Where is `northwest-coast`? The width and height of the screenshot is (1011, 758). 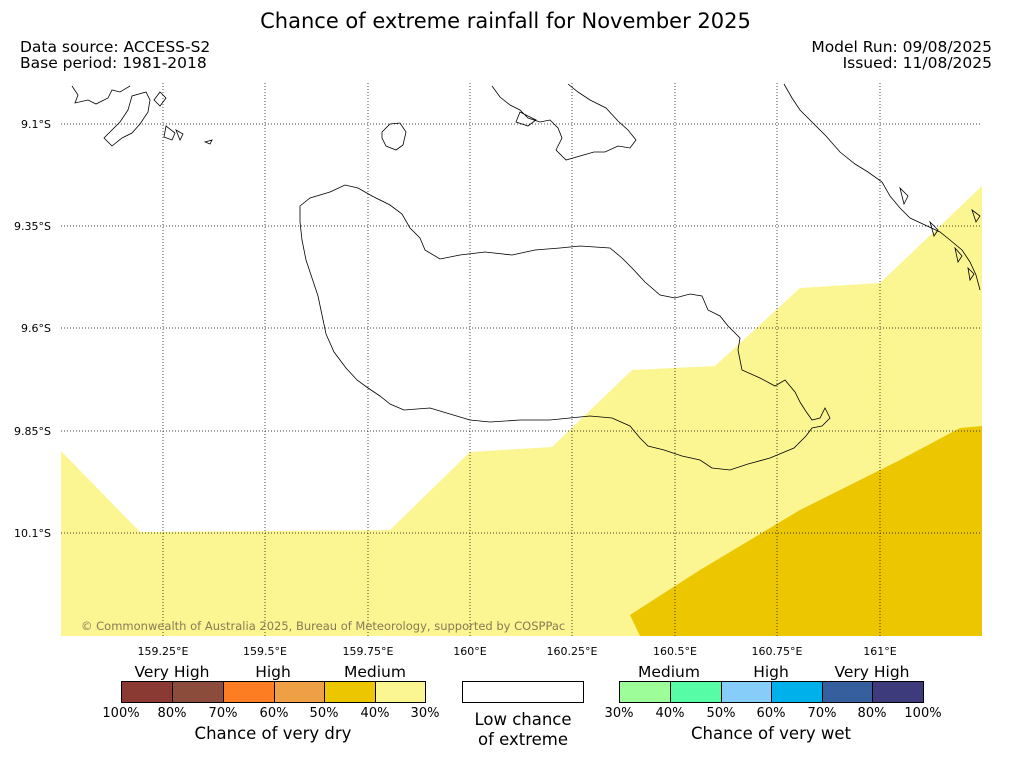 northwest-coast is located at coordinates (142, 116).